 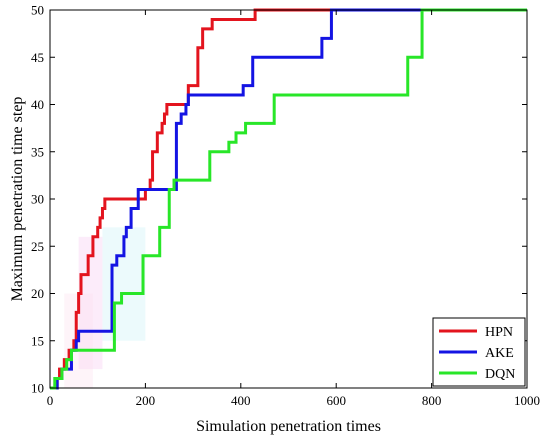 What do you see at coordinates (499, 332) in the screenshot?
I see `legend-label-hpn: HPN` at bounding box center [499, 332].